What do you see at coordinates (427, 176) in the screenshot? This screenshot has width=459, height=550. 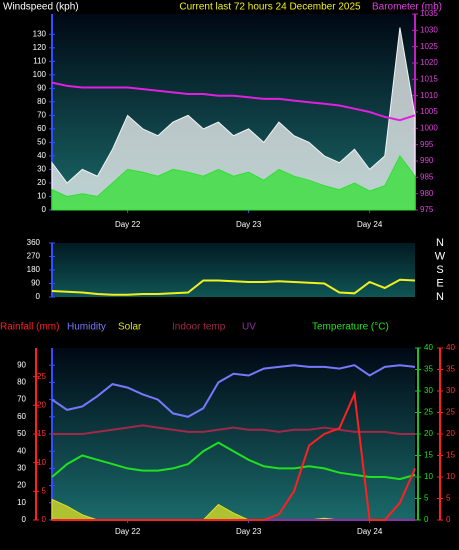 I see `y-tick-label: 985` at bounding box center [427, 176].